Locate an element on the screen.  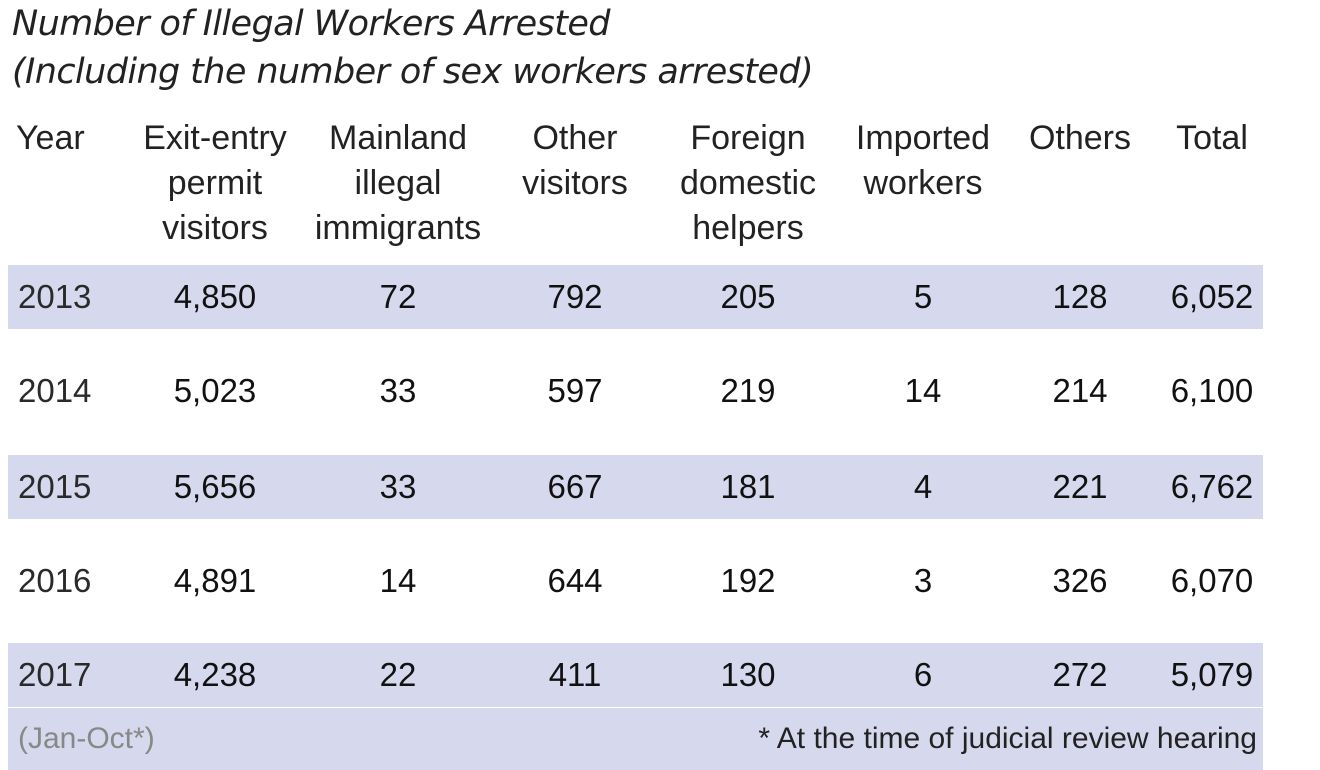
column-header-line: Total is located at coordinates (1212, 138).